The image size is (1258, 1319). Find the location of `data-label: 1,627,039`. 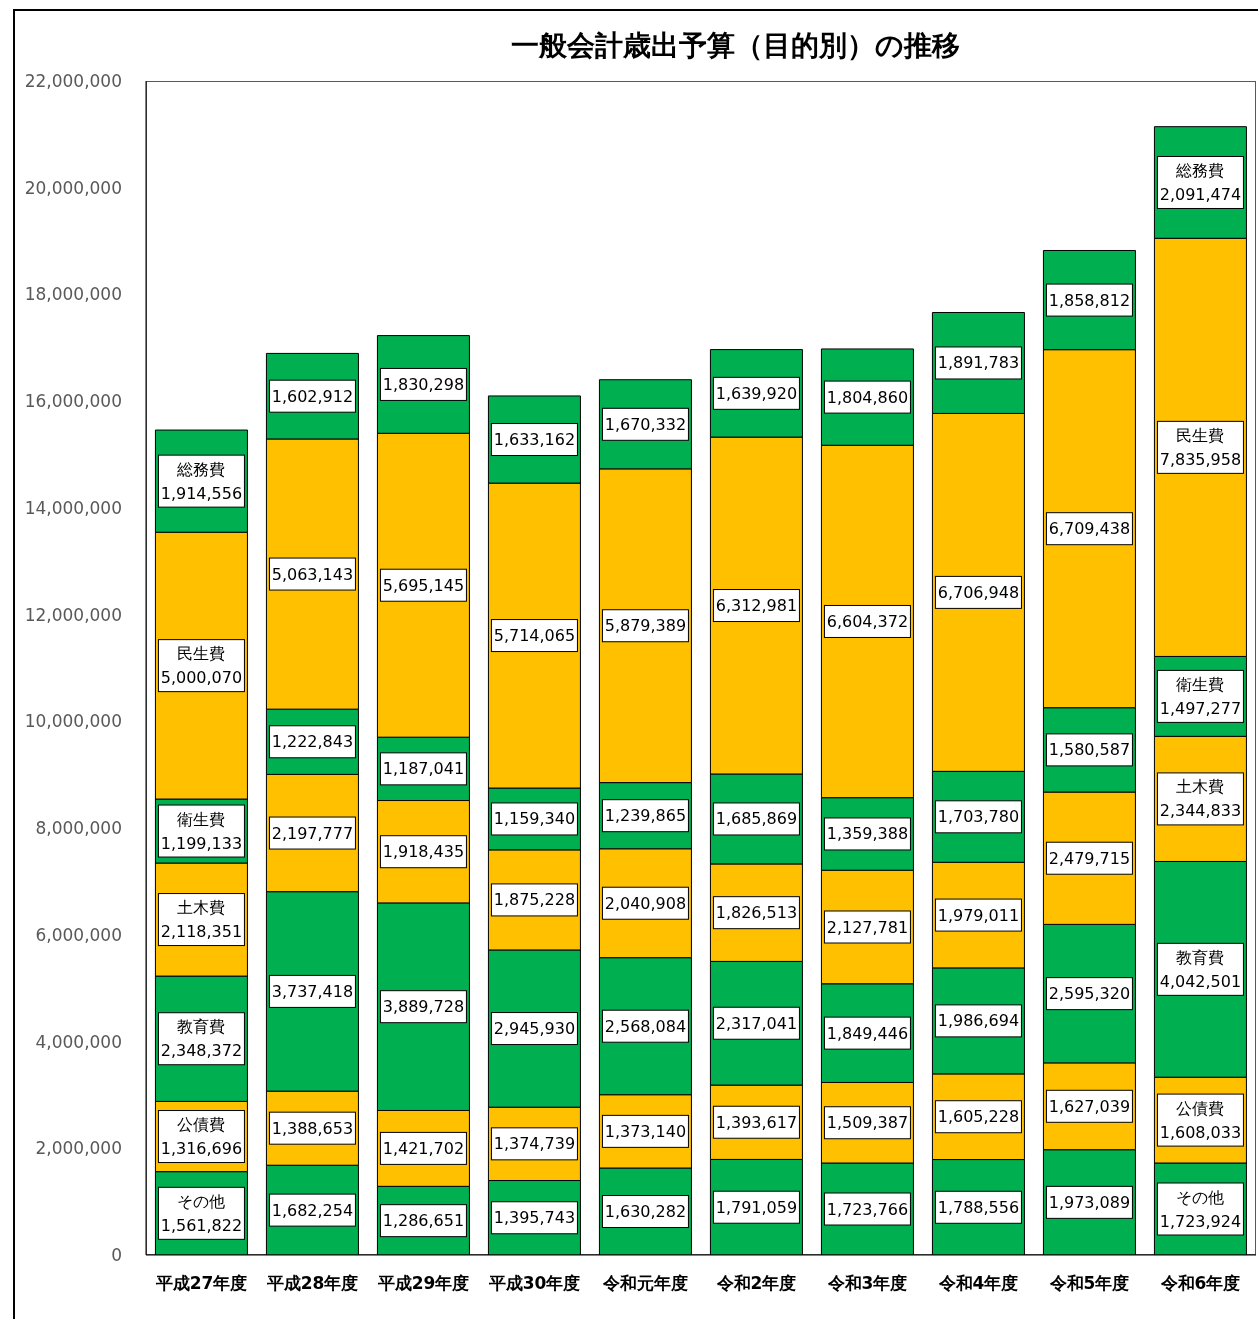

data-label: 1,627,039 is located at coordinates (1089, 1106).